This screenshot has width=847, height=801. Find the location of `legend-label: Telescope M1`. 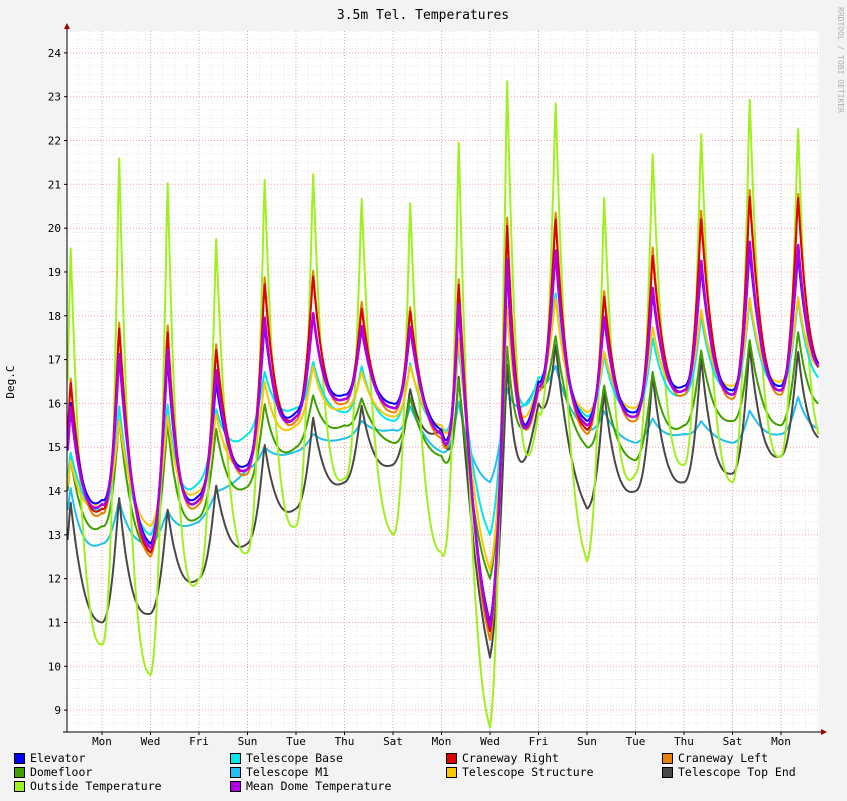

legend-label: Telescope M1 is located at coordinates (288, 772).